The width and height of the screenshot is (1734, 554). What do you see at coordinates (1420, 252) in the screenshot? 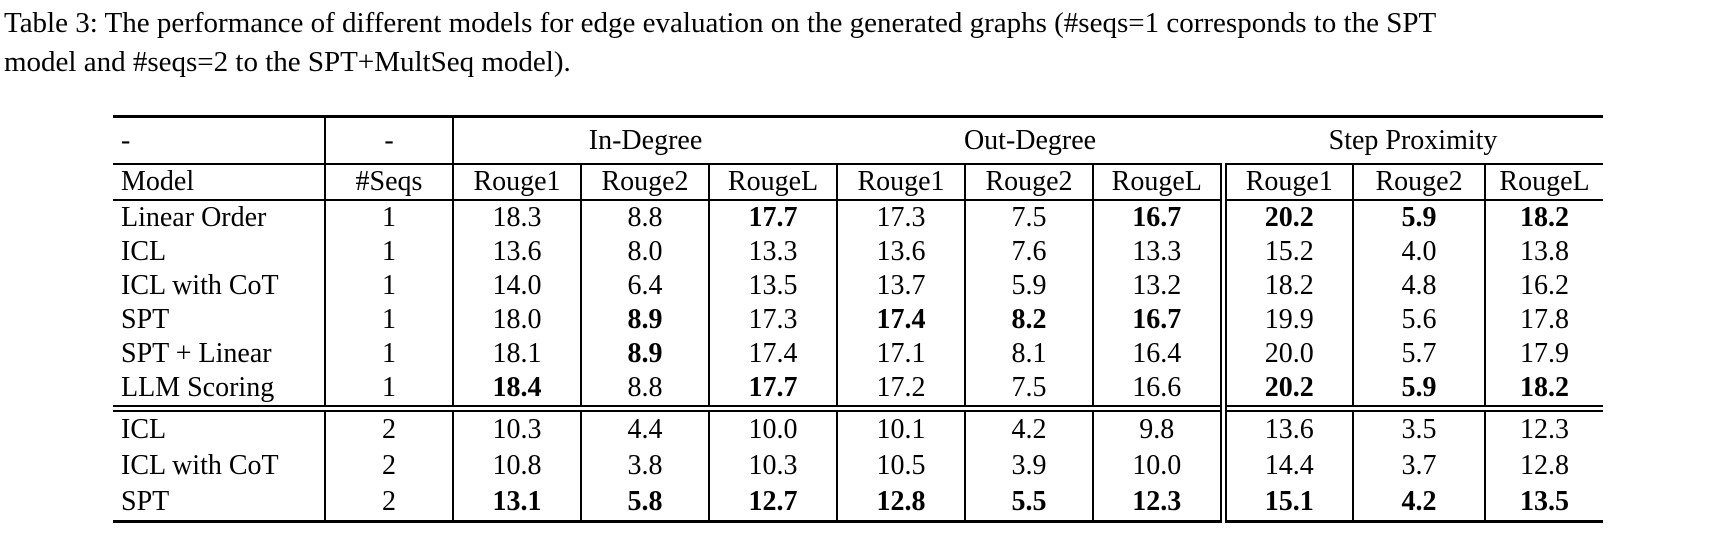
I see `cell-value: 4.0` at bounding box center [1420, 252].